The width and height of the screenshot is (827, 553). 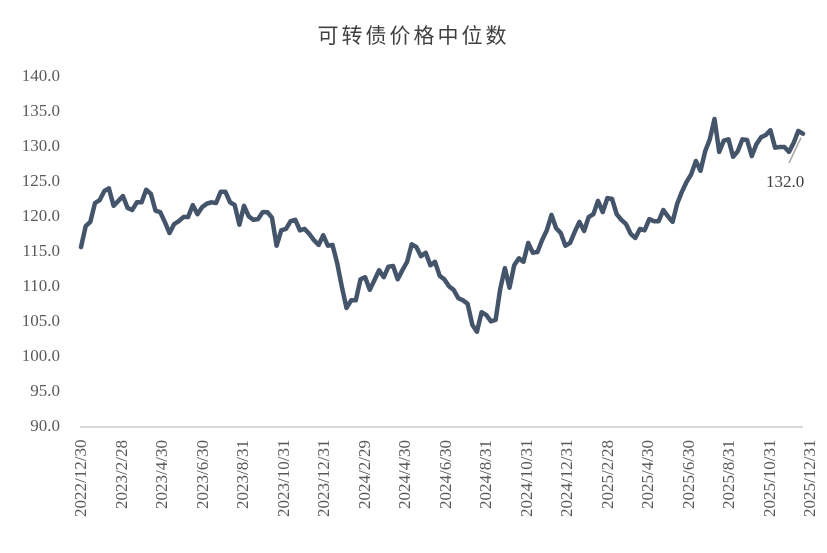 I want to click on y-tick-label: 90.0, so click(x=45, y=425).